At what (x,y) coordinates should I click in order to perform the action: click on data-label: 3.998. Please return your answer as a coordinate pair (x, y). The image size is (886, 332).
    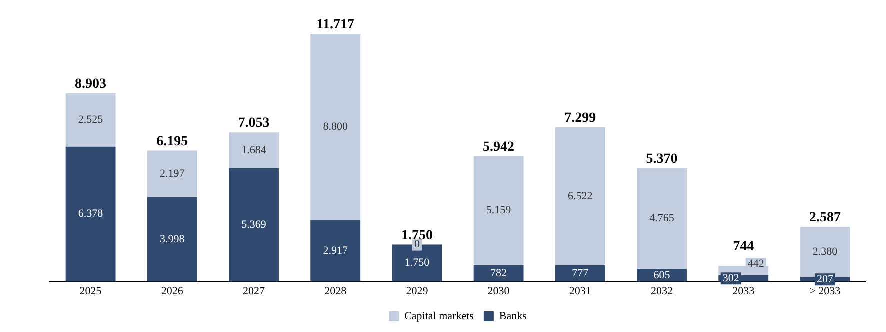
    Looking at the image, I should click on (173, 239).